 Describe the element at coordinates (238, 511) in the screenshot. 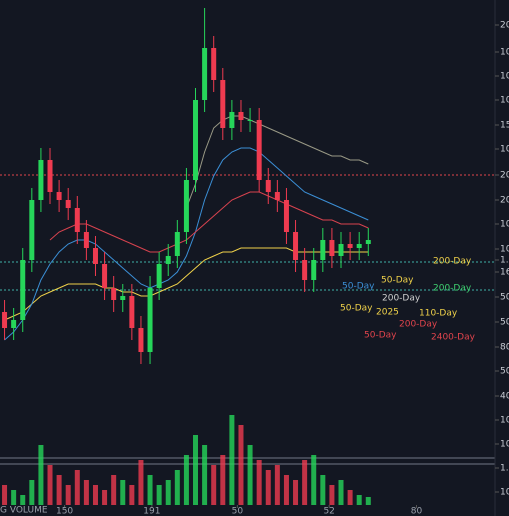

I see `x-tick-label: 50` at that location.